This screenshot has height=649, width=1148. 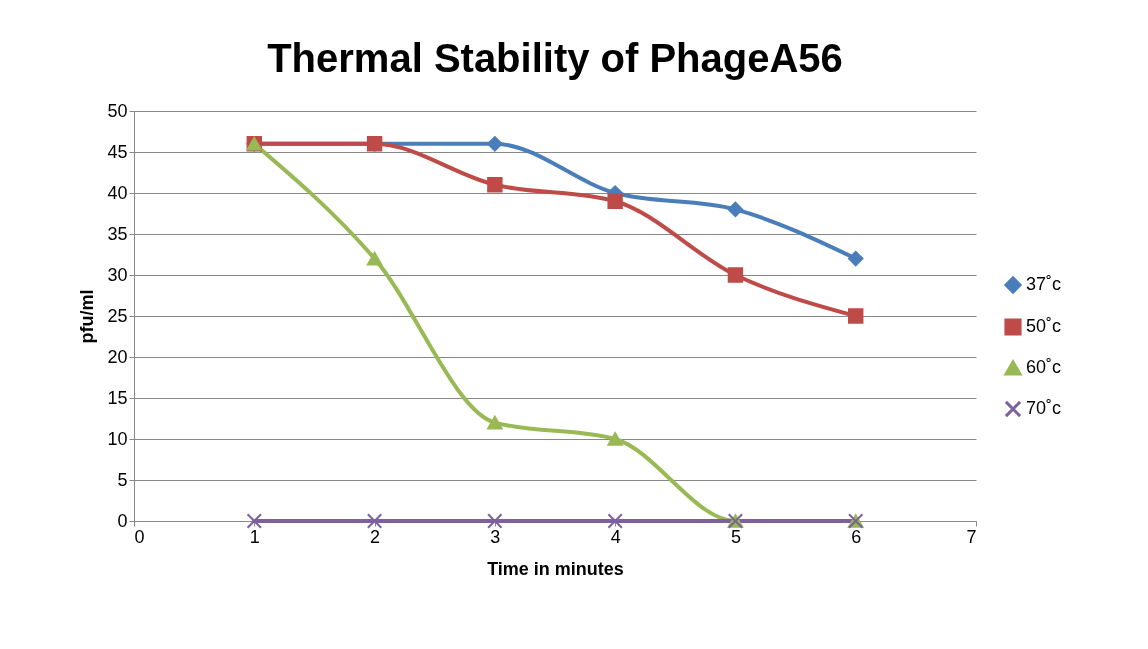 What do you see at coordinates (1044, 367) in the screenshot?
I see `legend-label: 60˚c` at bounding box center [1044, 367].